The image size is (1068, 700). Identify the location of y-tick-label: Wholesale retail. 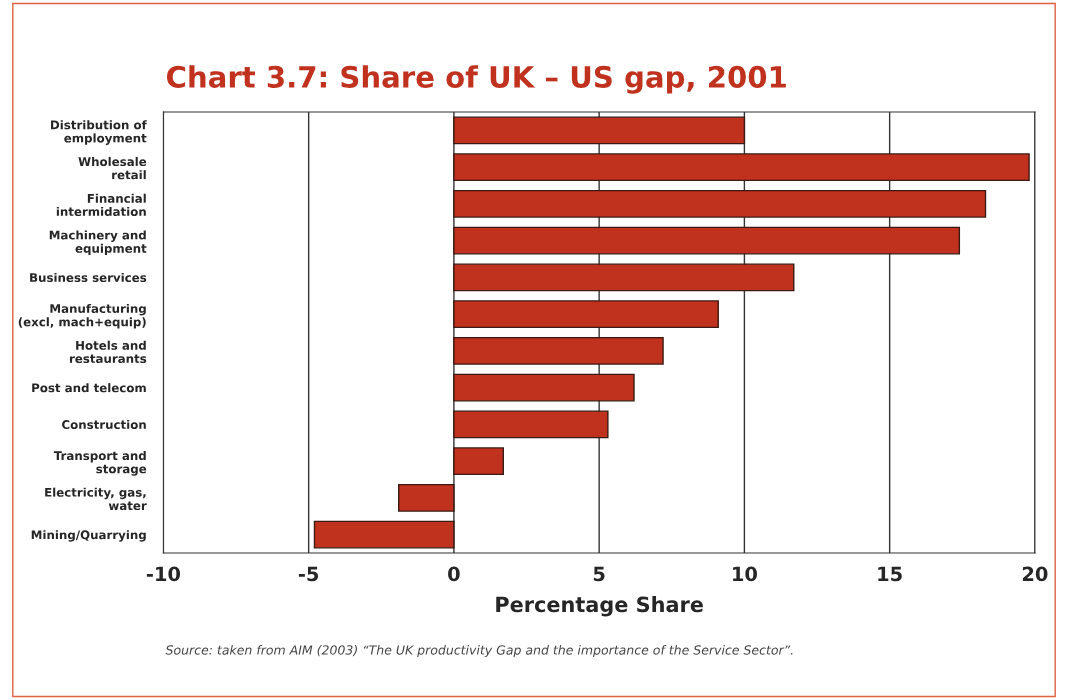
(112, 168).